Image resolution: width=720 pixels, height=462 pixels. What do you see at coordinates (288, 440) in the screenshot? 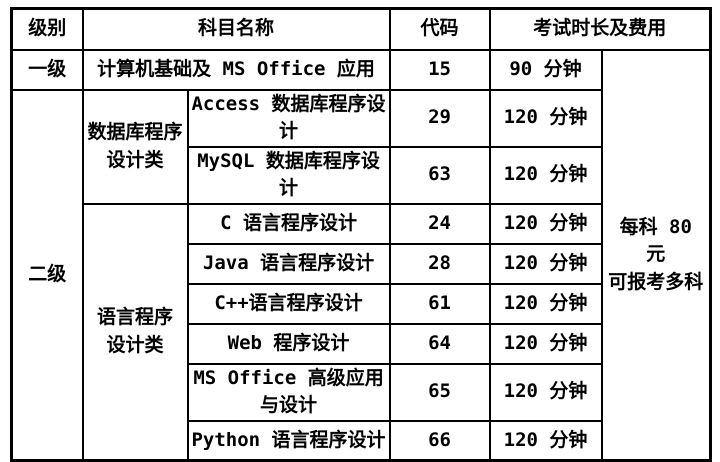
I see `subject-cell-python: Python 语言程序设计` at bounding box center [288, 440].